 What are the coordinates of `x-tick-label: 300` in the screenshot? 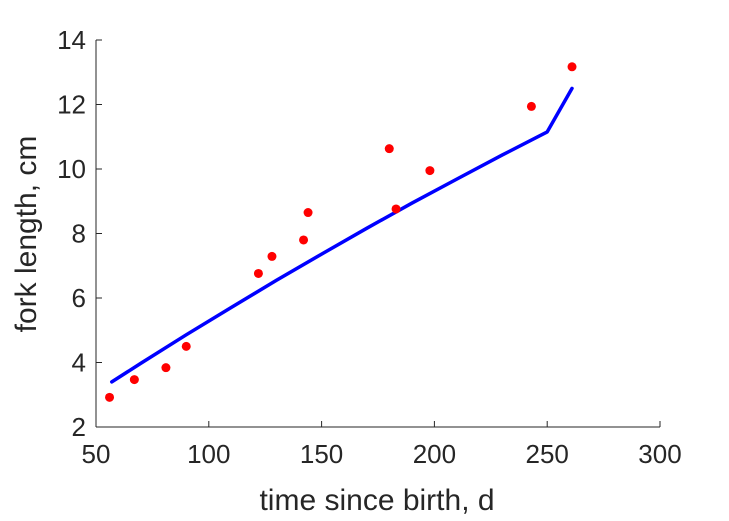 It's located at (659, 454).